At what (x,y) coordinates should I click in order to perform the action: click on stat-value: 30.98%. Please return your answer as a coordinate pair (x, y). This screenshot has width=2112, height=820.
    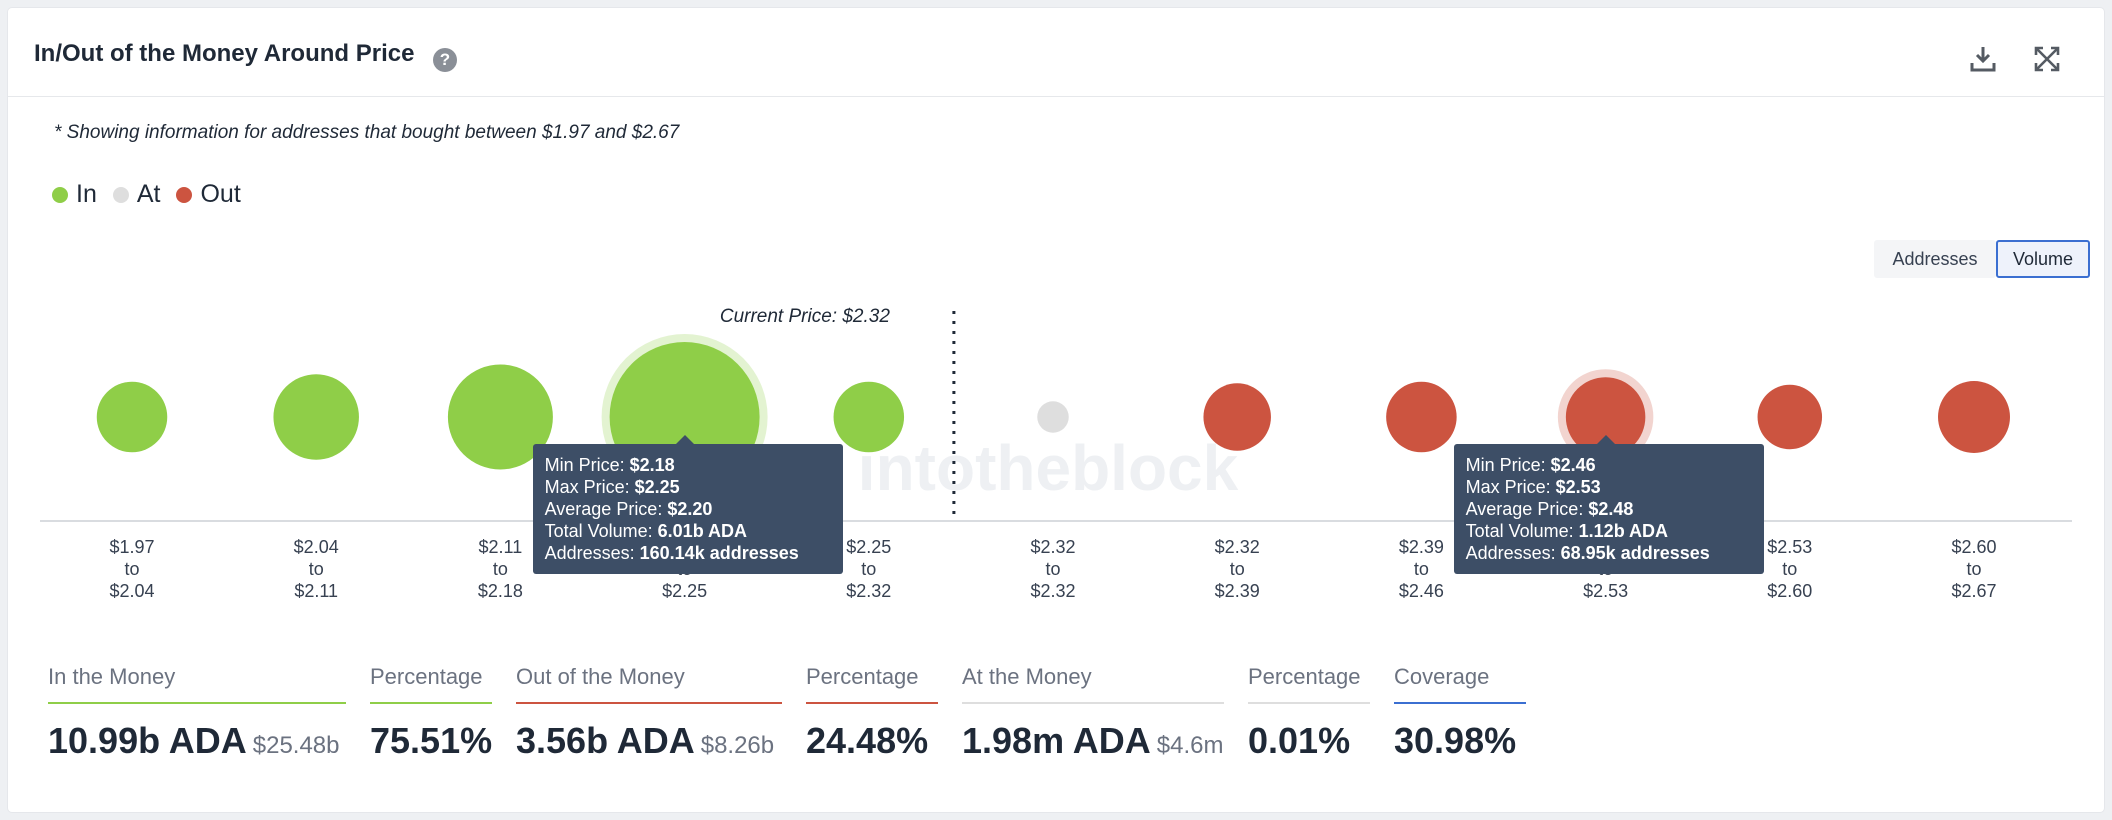
    Looking at the image, I should click on (1460, 741).